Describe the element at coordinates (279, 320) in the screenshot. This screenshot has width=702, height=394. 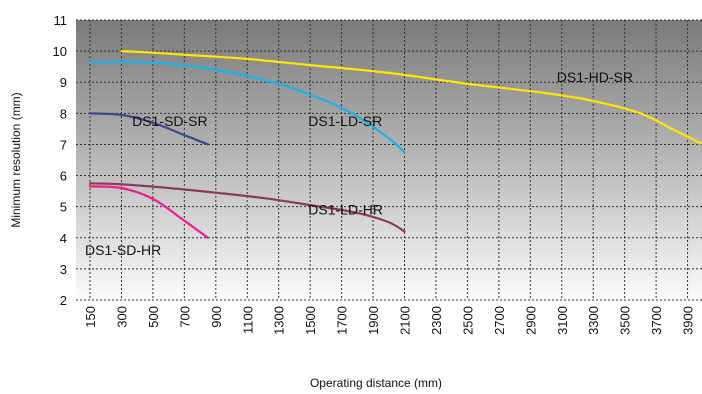
I see `x-tick-label-1300: 1300` at that location.